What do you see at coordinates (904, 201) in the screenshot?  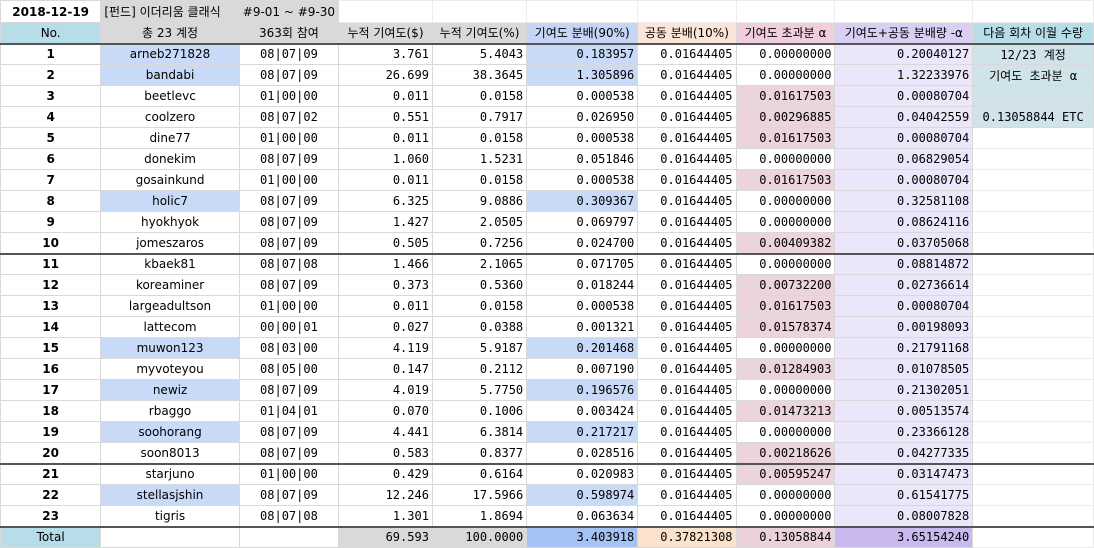 I see `total-dist-cell: 0.32581108` at bounding box center [904, 201].